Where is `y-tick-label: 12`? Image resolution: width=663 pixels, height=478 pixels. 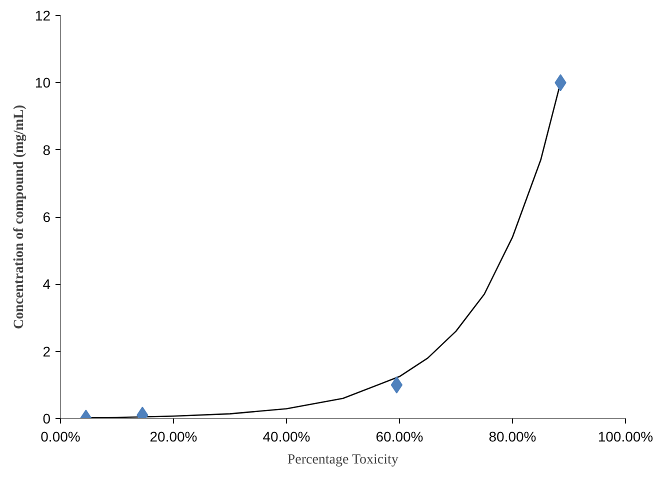 y-tick-label: 12 is located at coordinates (42, 16).